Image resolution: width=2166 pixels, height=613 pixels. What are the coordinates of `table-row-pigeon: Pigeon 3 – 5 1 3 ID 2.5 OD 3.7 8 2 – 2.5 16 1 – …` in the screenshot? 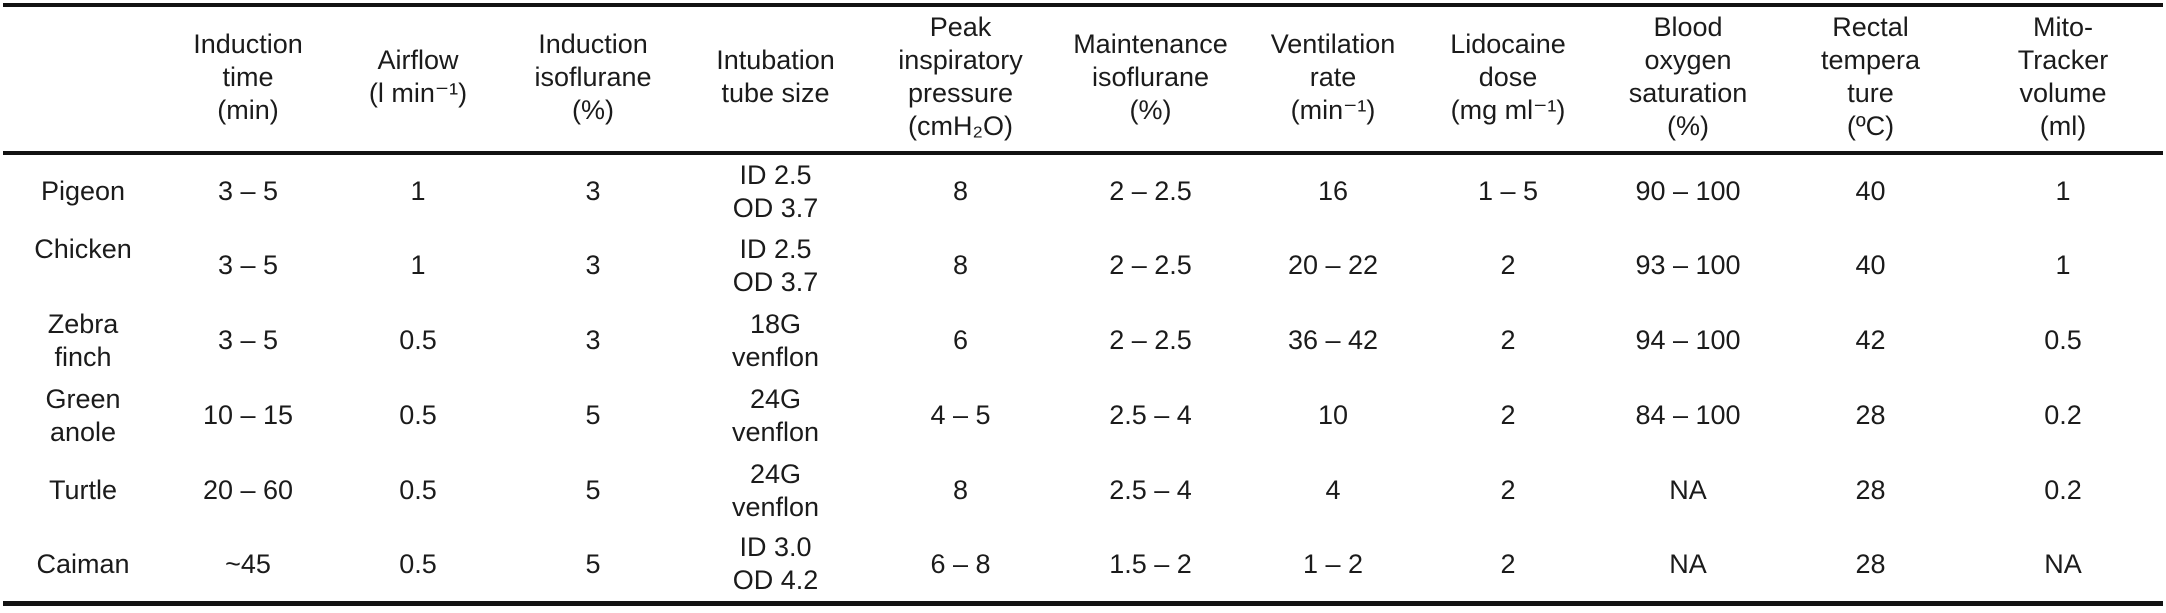 It's located at (1083, 190).